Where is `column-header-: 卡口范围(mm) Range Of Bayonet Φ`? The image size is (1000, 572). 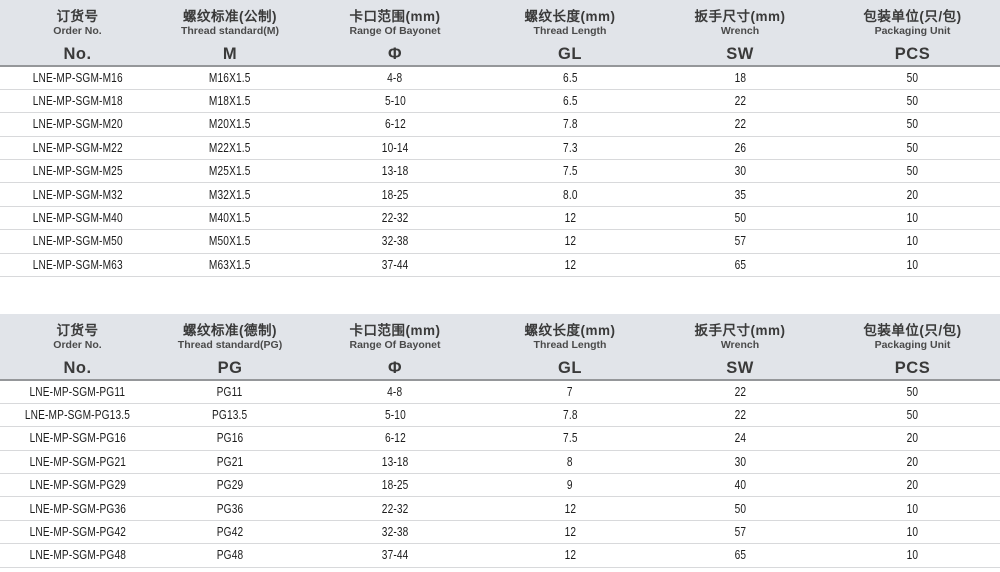 column-header-: 卡口范围(mm) Range Of Bayonet Φ is located at coordinates (395, 348).